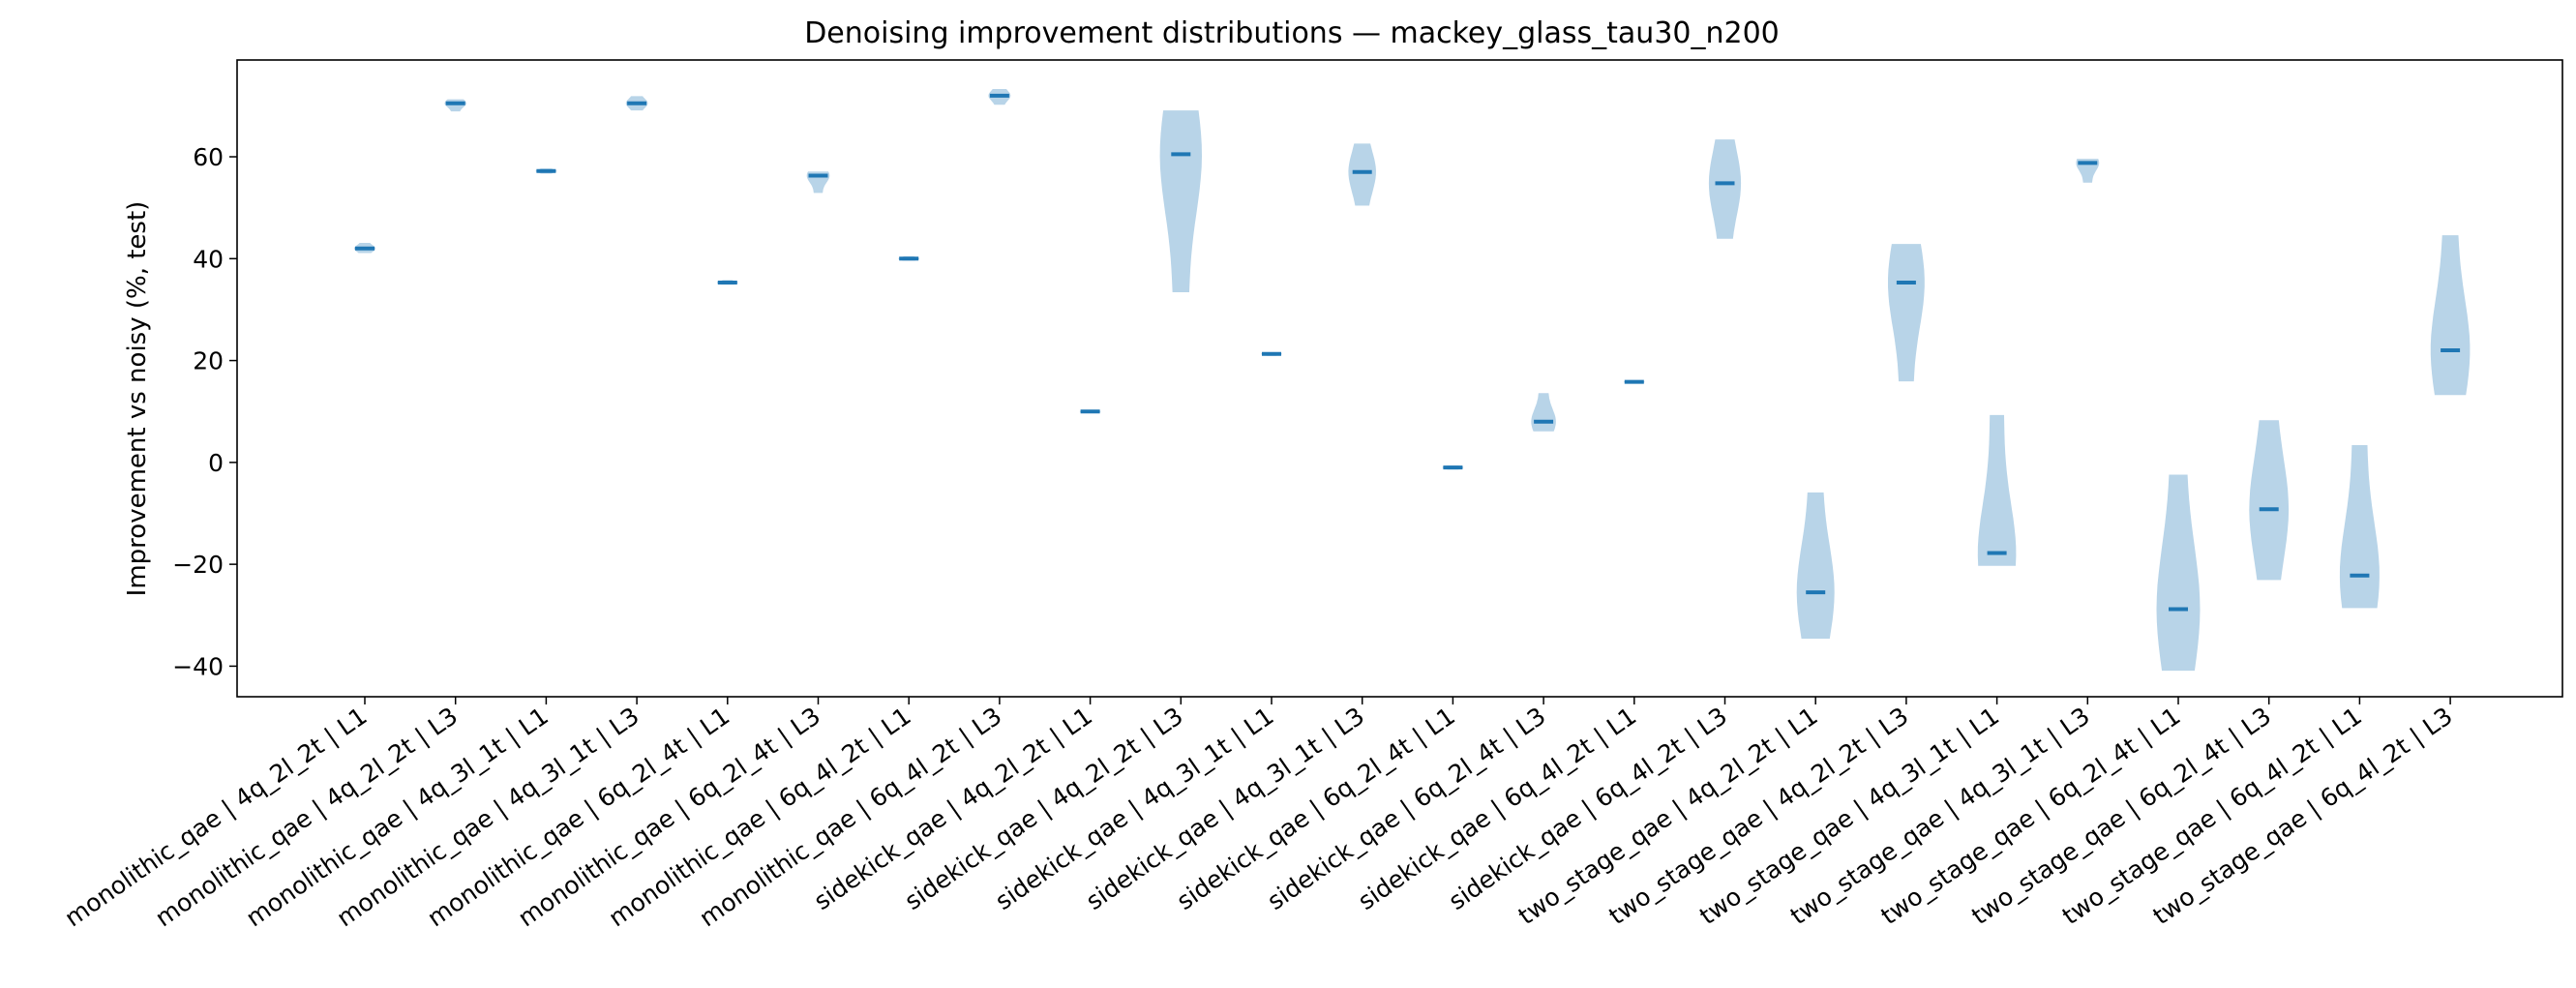  Describe the element at coordinates (208, 361) in the screenshot. I see `y-tick-label: 20` at that location.